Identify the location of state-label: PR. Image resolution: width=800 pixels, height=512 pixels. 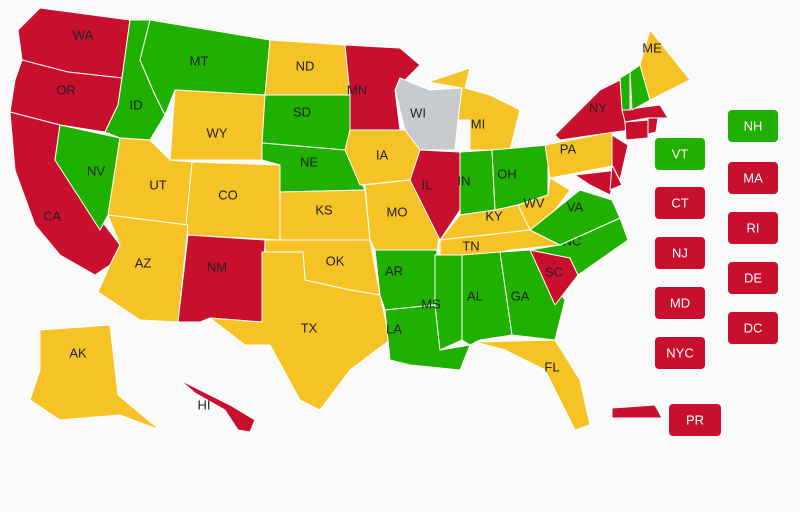
(695, 419).